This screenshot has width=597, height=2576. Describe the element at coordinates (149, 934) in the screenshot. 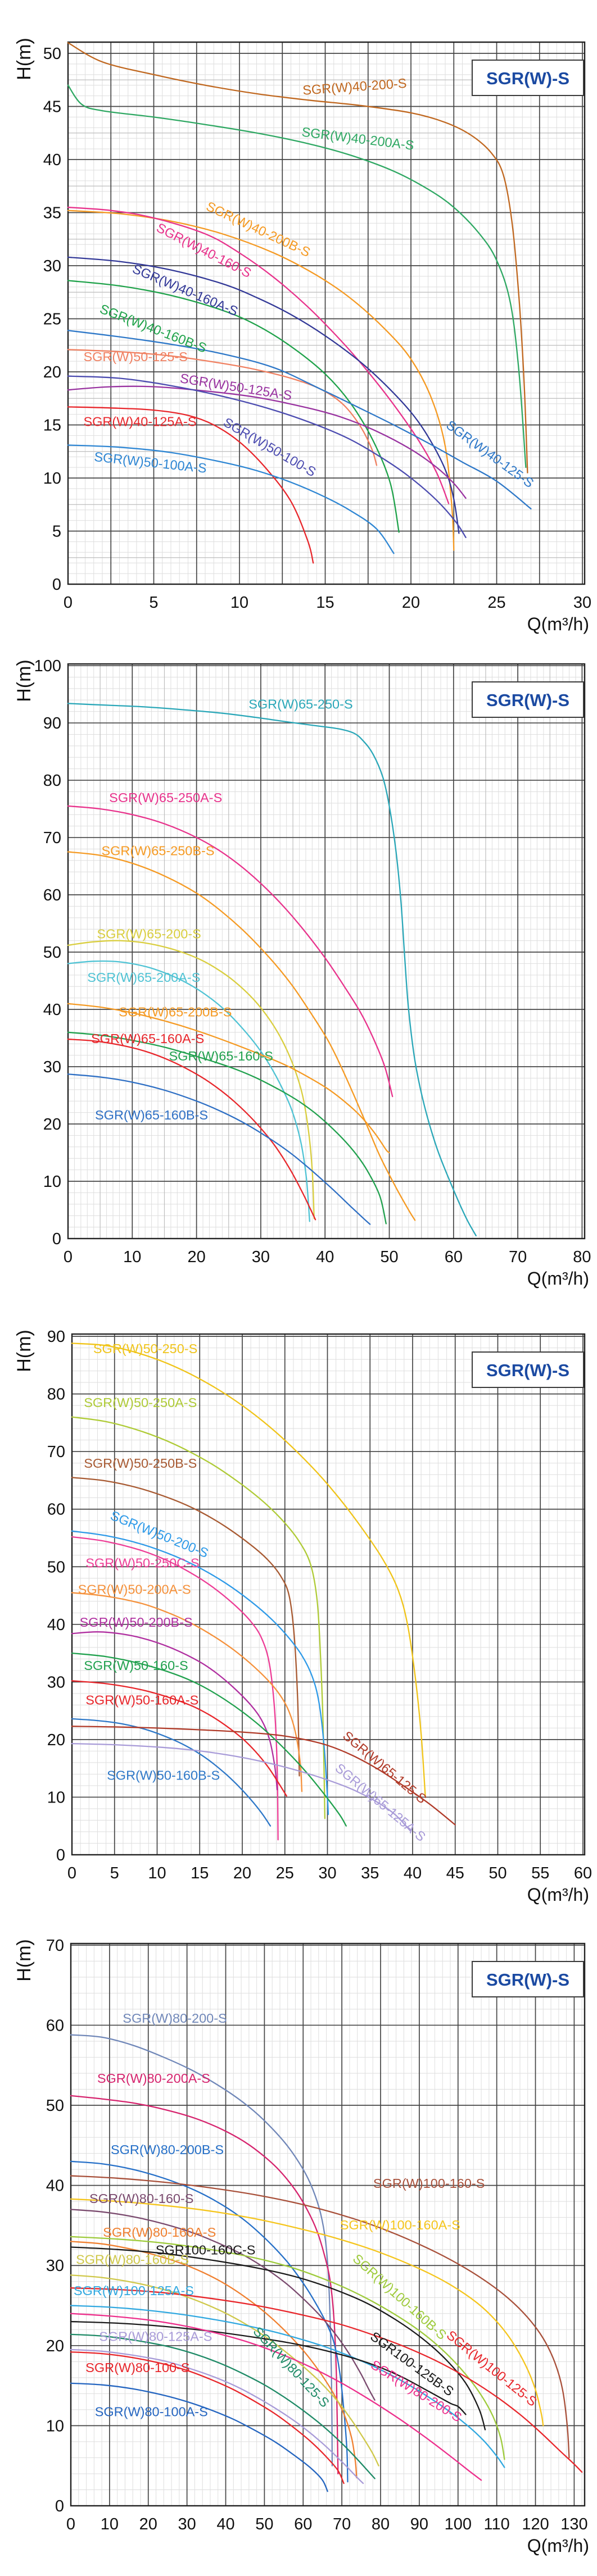

I see `curve-label-SGR(W)65-200-S: SGR(W)65-200-S` at that location.